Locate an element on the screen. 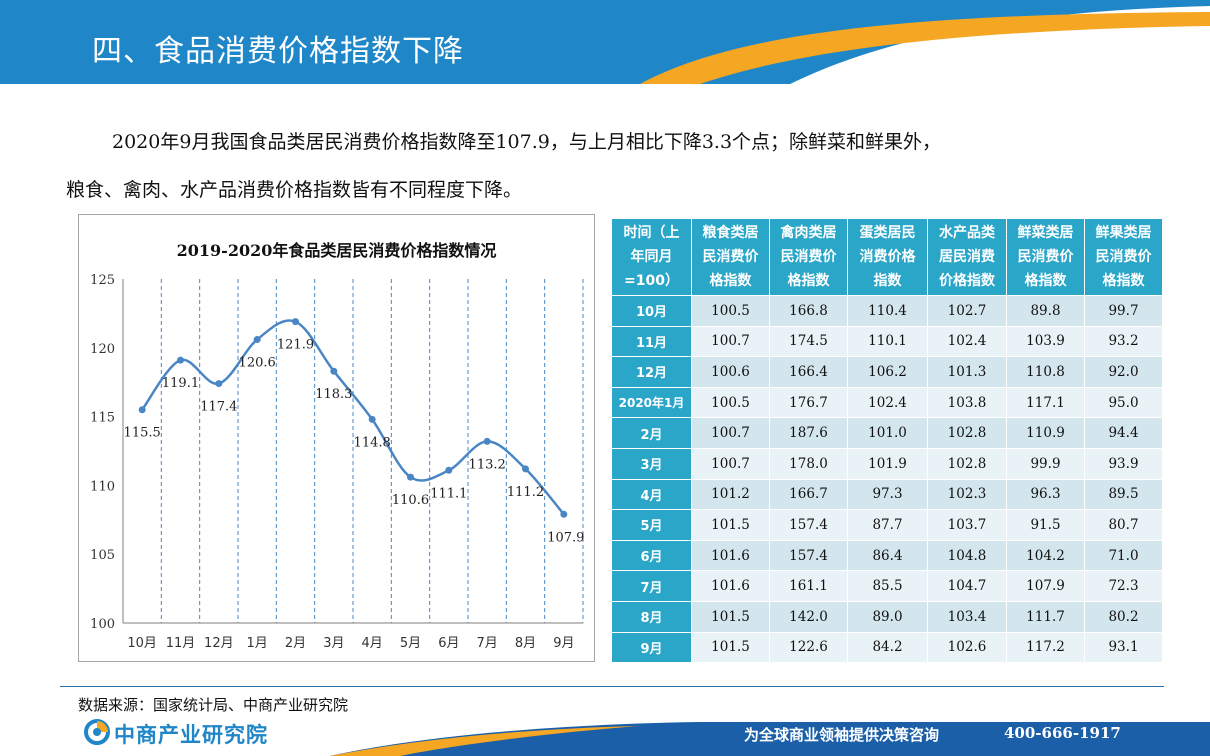  footer-divider is located at coordinates (612, 686).